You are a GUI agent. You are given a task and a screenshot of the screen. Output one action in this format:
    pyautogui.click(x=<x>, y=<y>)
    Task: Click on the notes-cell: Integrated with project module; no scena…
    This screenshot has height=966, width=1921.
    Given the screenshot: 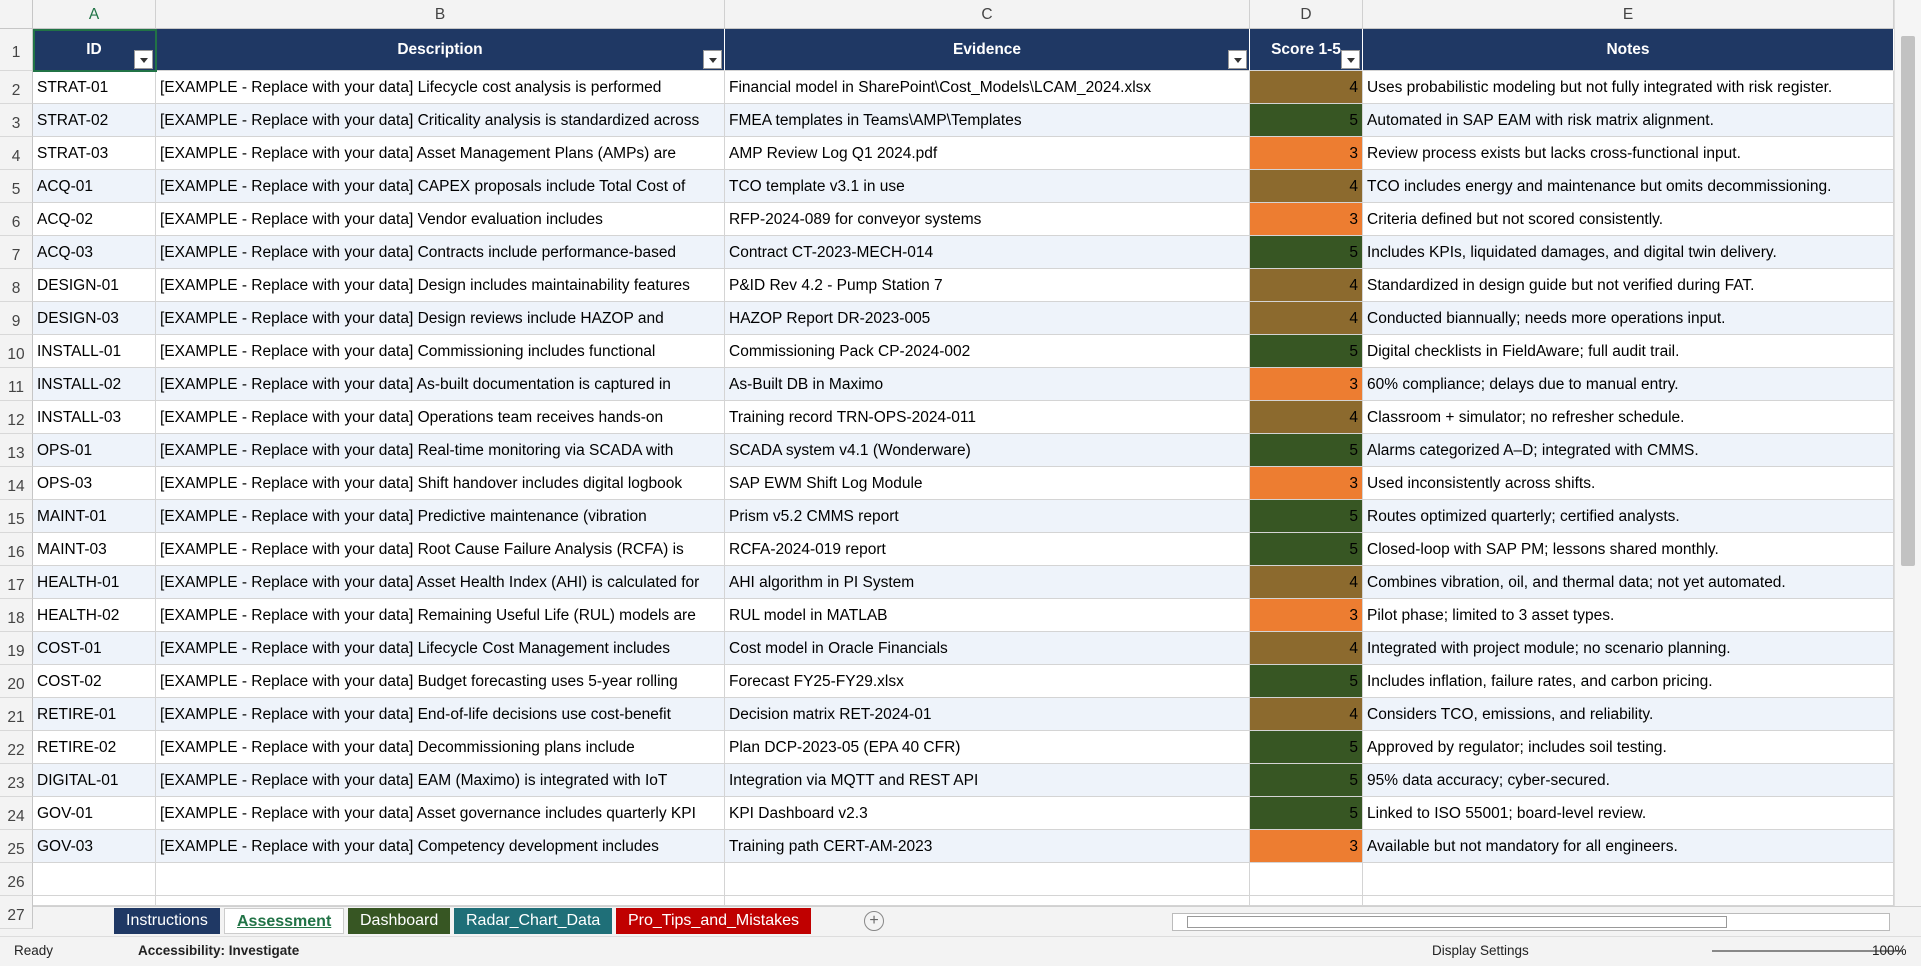 What is the action you would take?
    pyautogui.click(x=1628, y=648)
    